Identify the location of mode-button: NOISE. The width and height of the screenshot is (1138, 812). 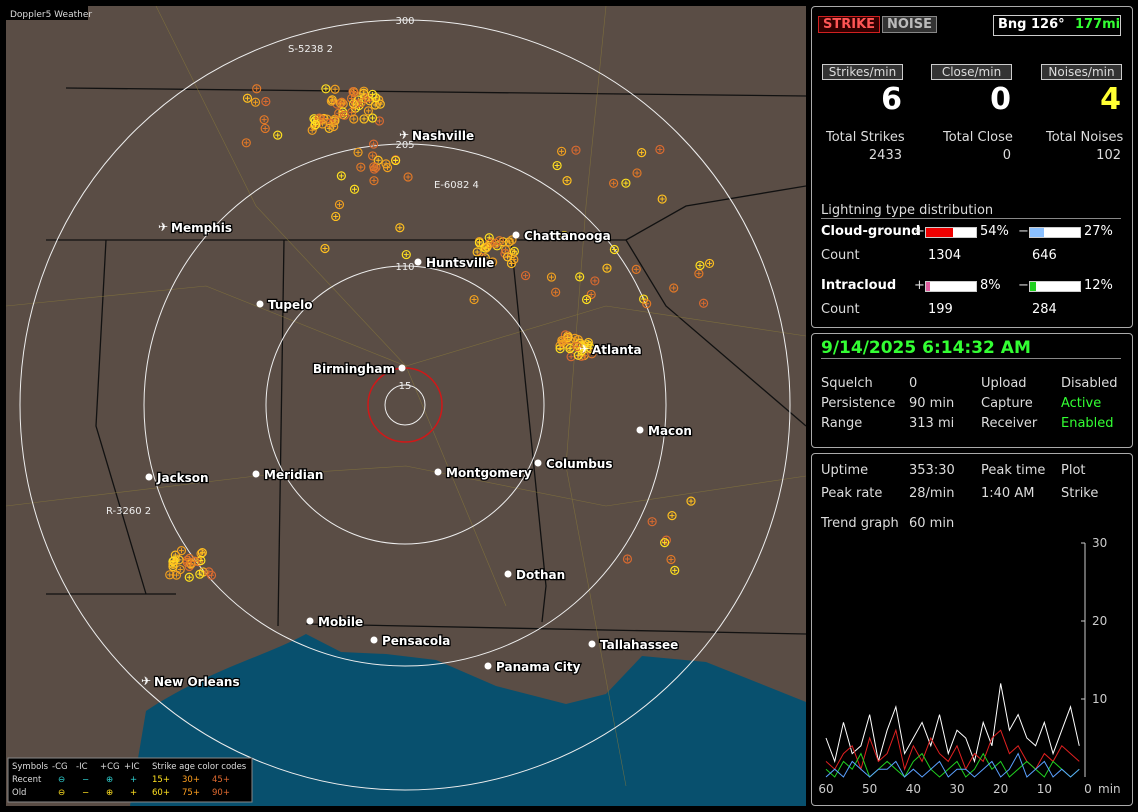
(910, 24).